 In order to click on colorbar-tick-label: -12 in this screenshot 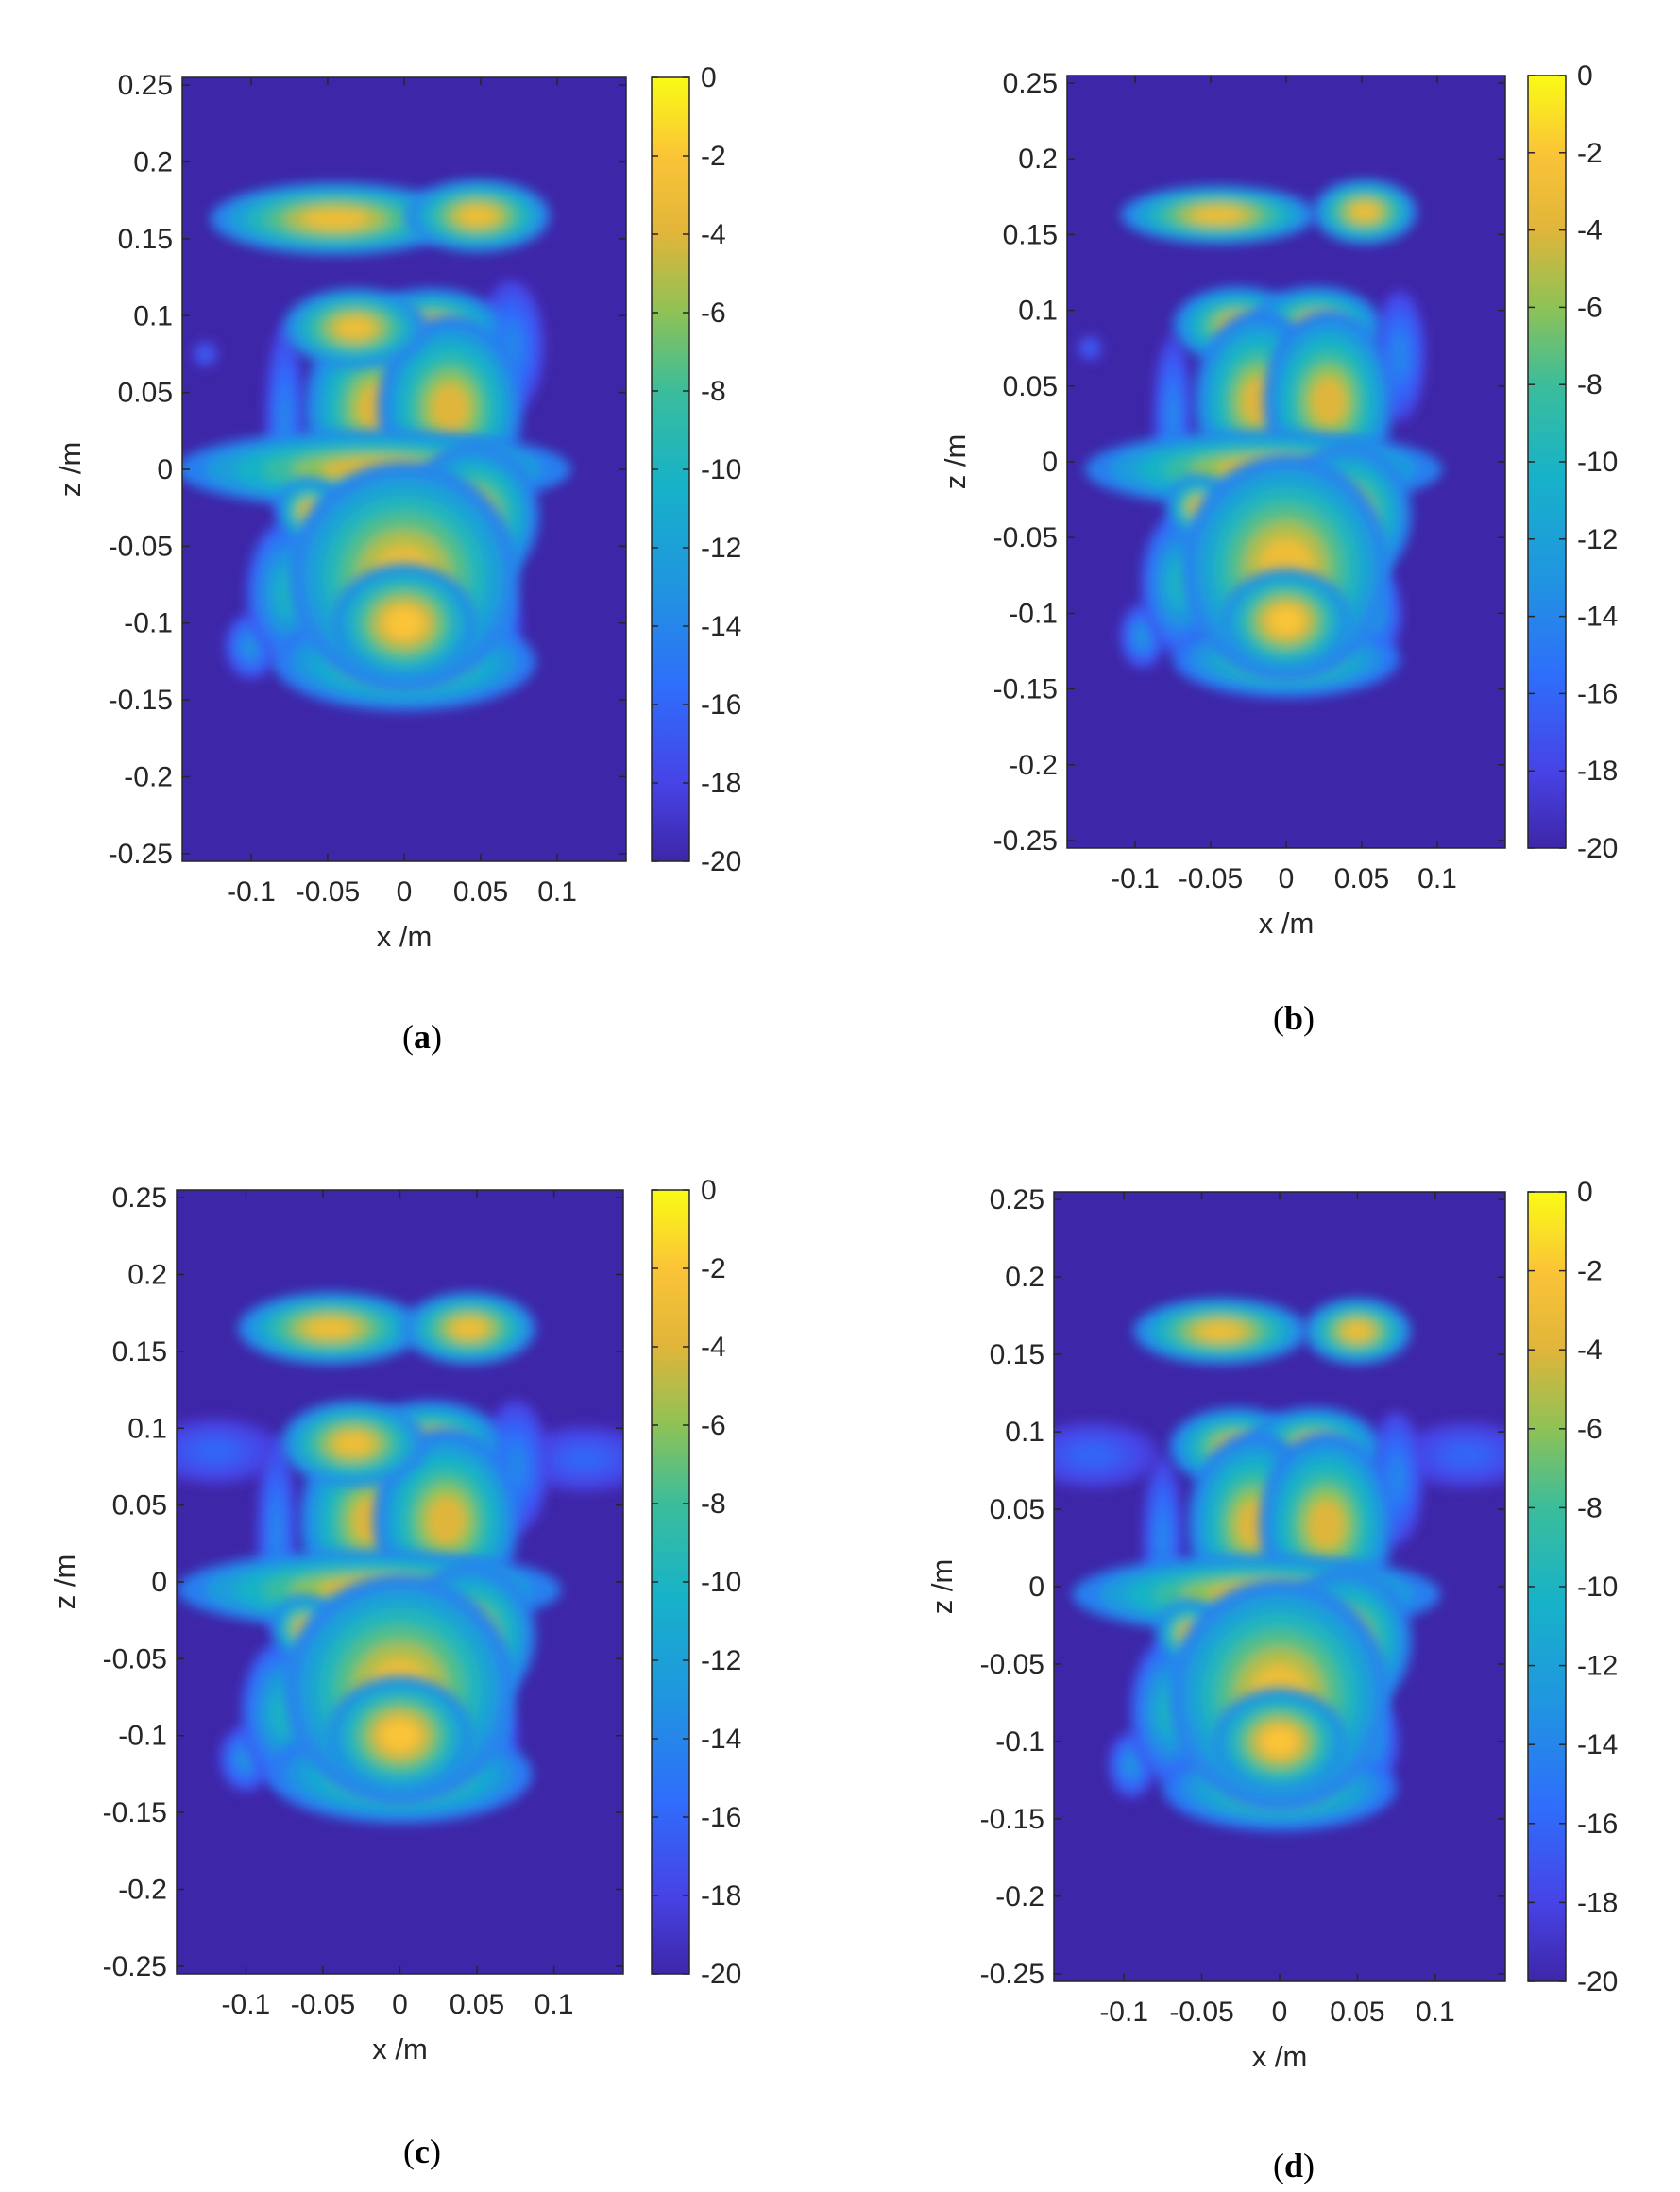, I will do `click(1597, 1666)`.